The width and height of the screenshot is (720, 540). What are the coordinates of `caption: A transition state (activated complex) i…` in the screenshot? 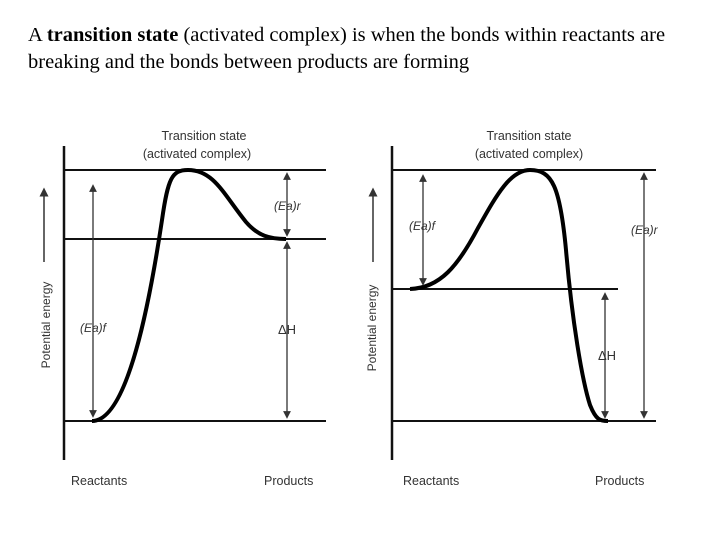 It's located at (368, 49).